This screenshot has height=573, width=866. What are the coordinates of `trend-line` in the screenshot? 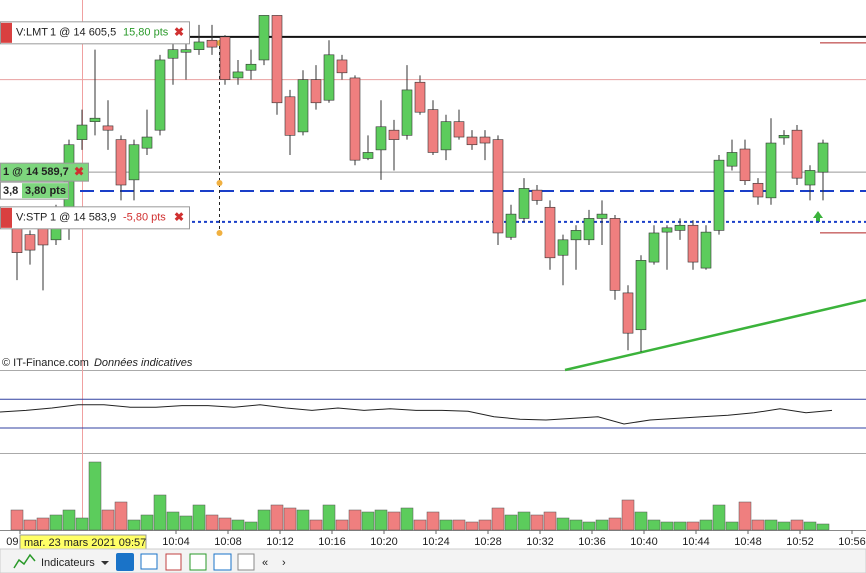 It's located at (715, 335).